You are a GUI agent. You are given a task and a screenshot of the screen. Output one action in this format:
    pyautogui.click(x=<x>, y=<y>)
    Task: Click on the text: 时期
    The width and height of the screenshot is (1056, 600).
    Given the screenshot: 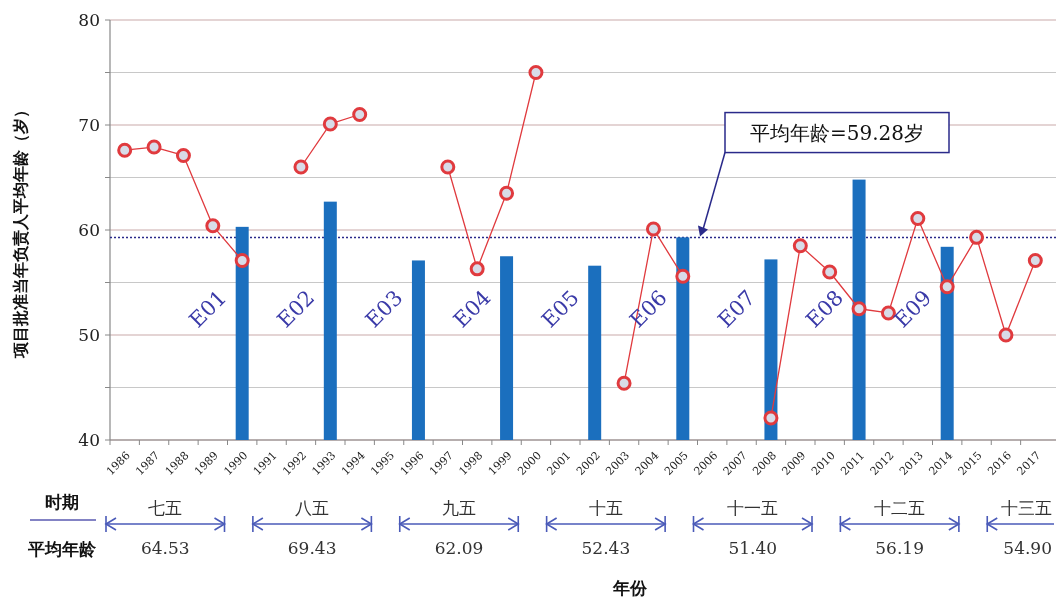 What is the action you would take?
    pyautogui.click(x=62, y=502)
    